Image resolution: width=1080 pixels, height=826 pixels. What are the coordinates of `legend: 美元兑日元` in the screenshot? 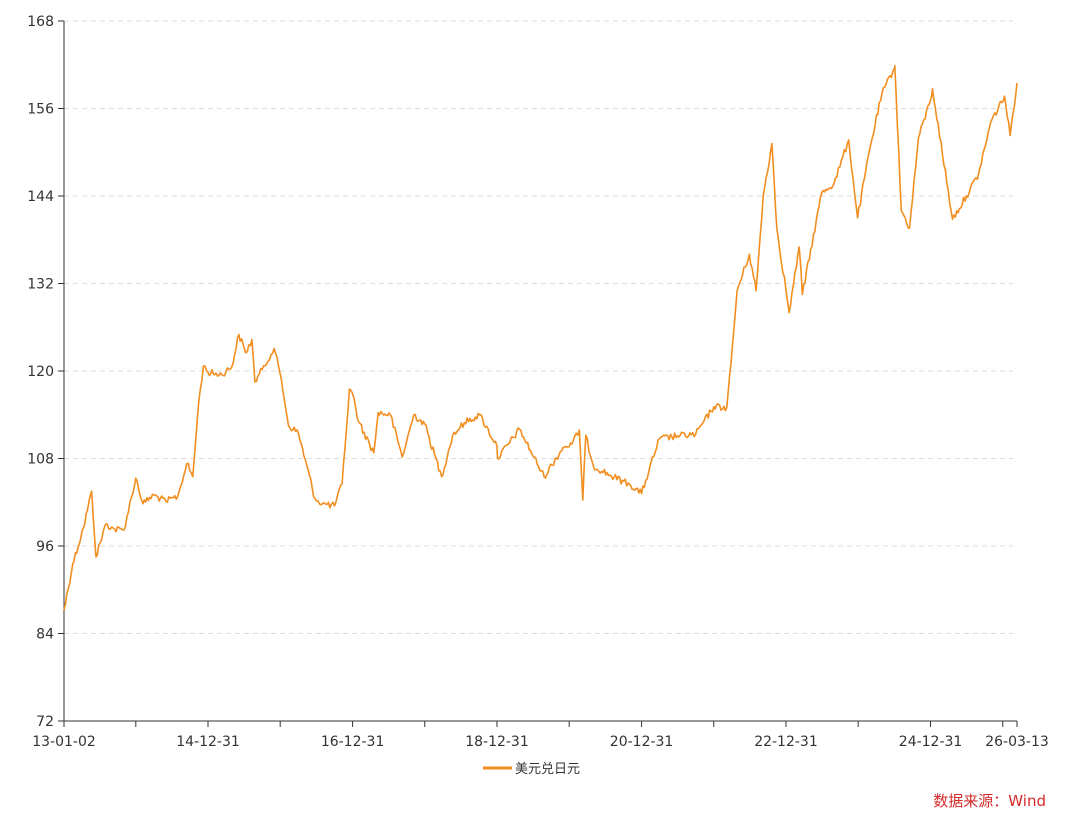 It's located at (531, 769).